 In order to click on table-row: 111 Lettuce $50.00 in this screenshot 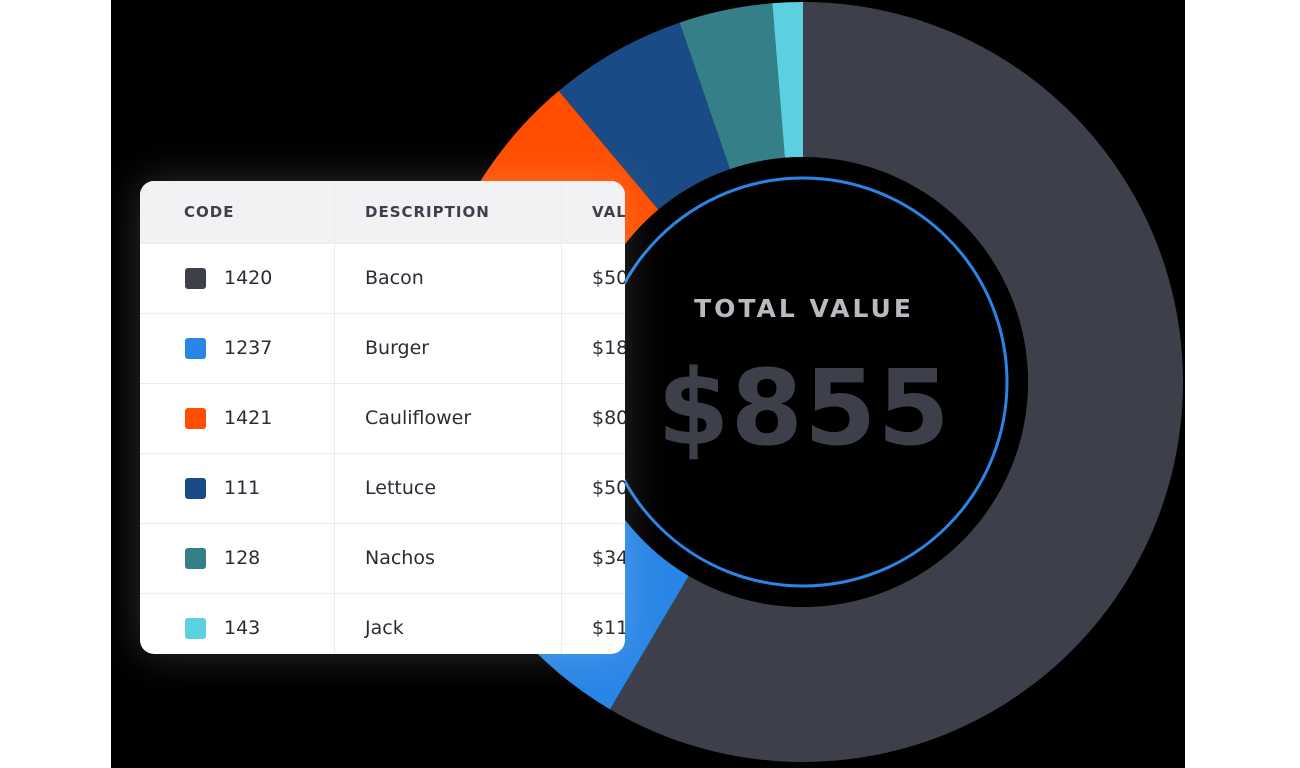, I will do `click(382, 487)`.